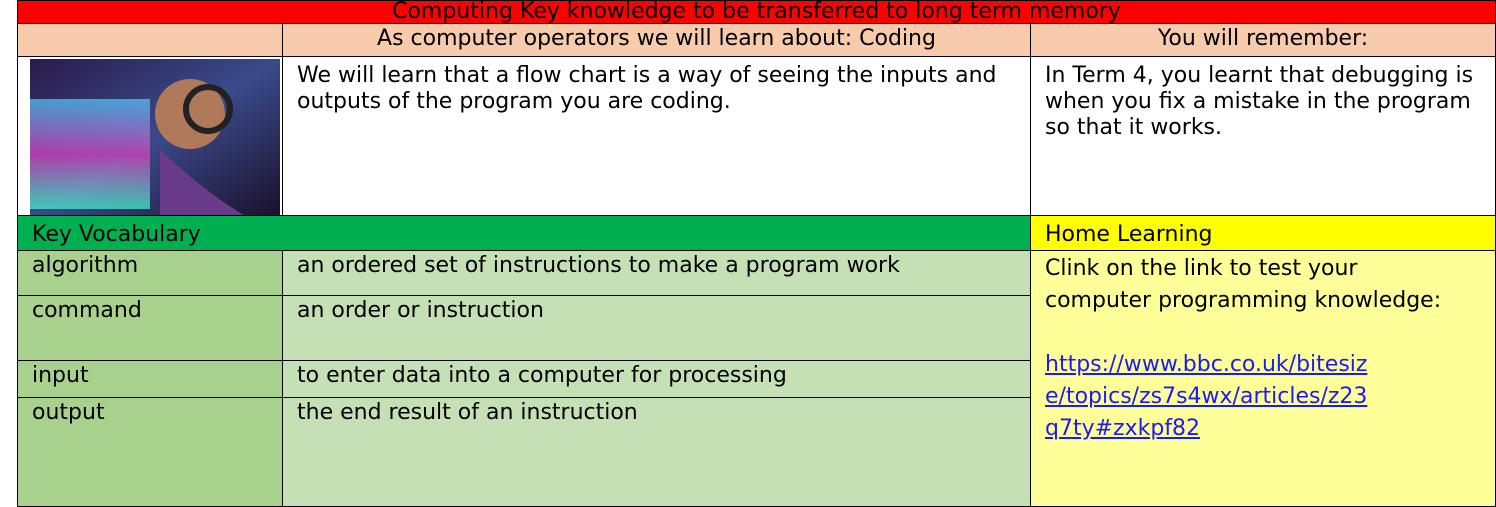  Describe the element at coordinates (524, 233) in the screenshot. I see `vocabulary-heading: Key Vocabulary` at that location.